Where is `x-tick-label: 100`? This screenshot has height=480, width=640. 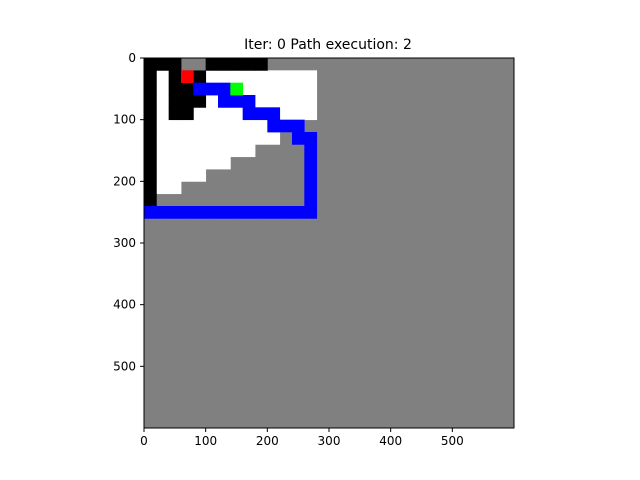 x-tick-label: 100 is located at coordinates (205, 441).